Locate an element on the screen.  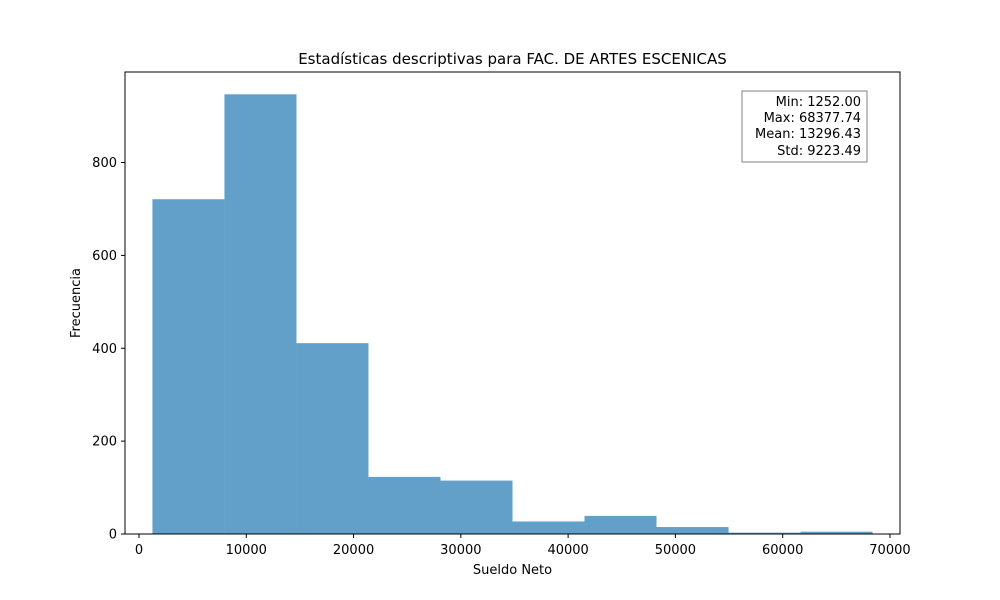
y-tick-label: 600 is located at coordinates (104, 256).